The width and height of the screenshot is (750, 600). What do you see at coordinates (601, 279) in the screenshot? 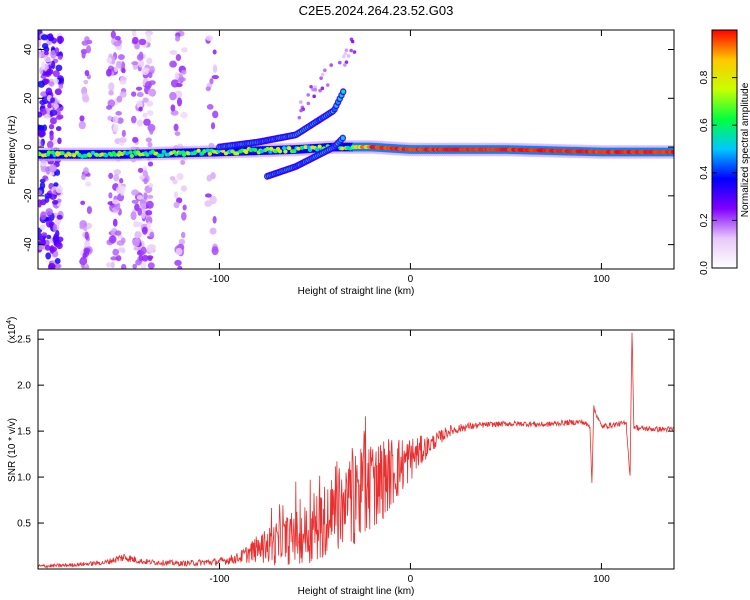
I see `spectrogram-x-tick-label: 100` at bounding box center [601, 279].